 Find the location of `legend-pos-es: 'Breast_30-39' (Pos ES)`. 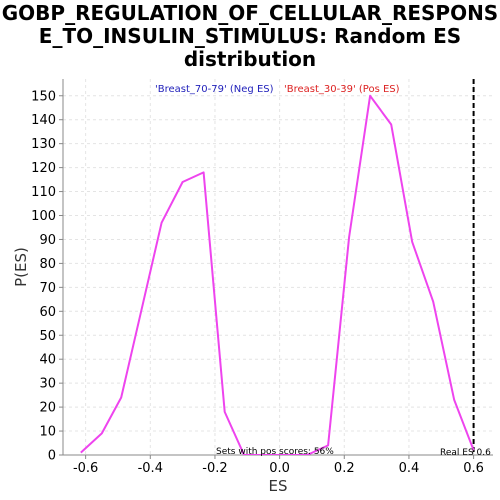

legend-pos-es: 'Breast_30-39' (Pos ES) is located at coordinates (342, 89).